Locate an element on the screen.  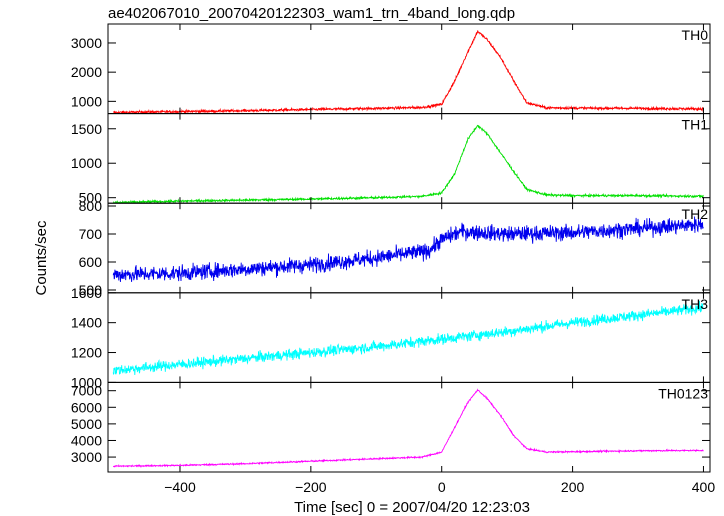
series-line-th0123 is located at coordinates (408, 428).